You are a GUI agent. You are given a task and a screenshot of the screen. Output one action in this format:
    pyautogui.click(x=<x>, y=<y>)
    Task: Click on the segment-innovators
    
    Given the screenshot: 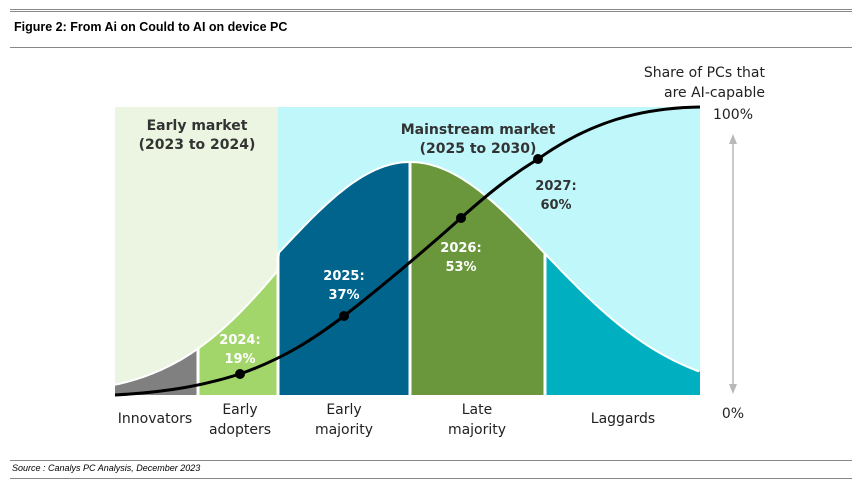 What is the action you would take?
    pyautogui.click(x=156, y=371)
    